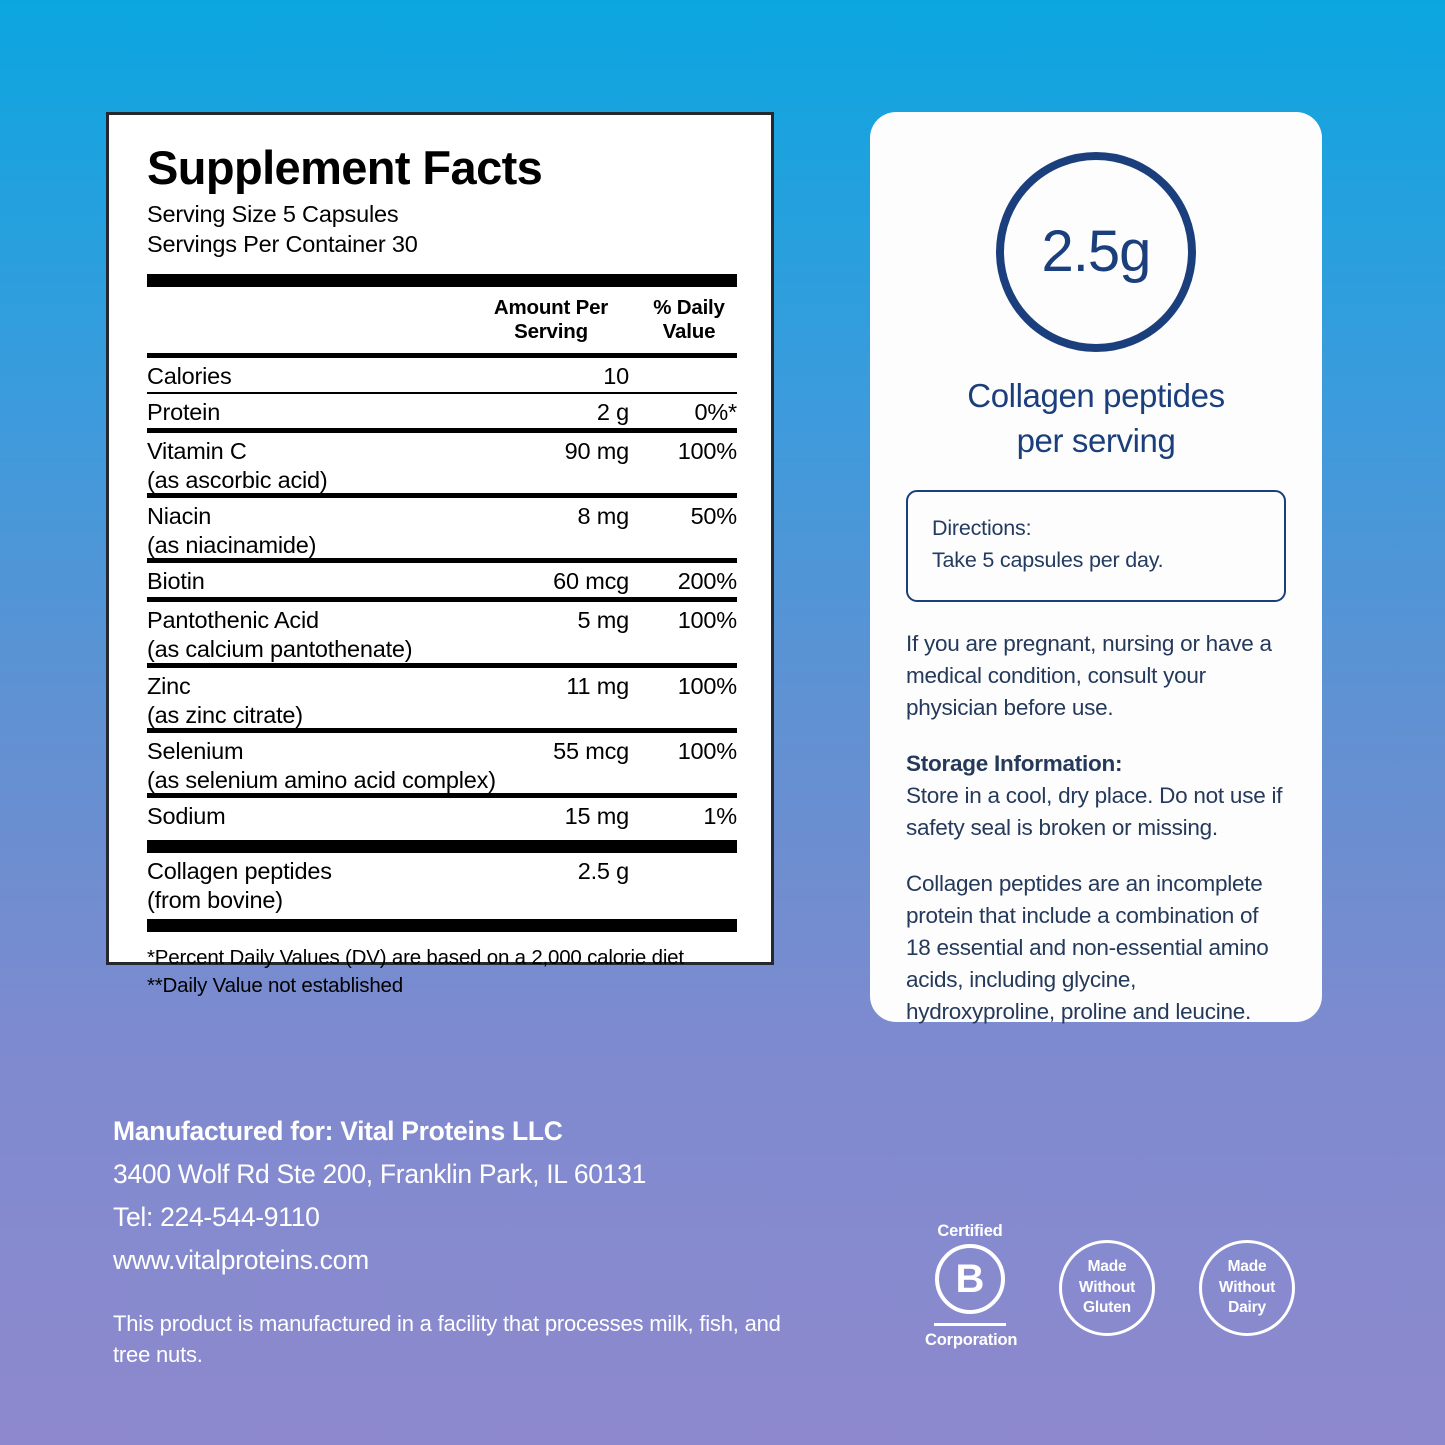 This screenshot has width=1445, height=1445. I want to click on header-amount-per-serving: Amount Per Serving, so click(551, 320).